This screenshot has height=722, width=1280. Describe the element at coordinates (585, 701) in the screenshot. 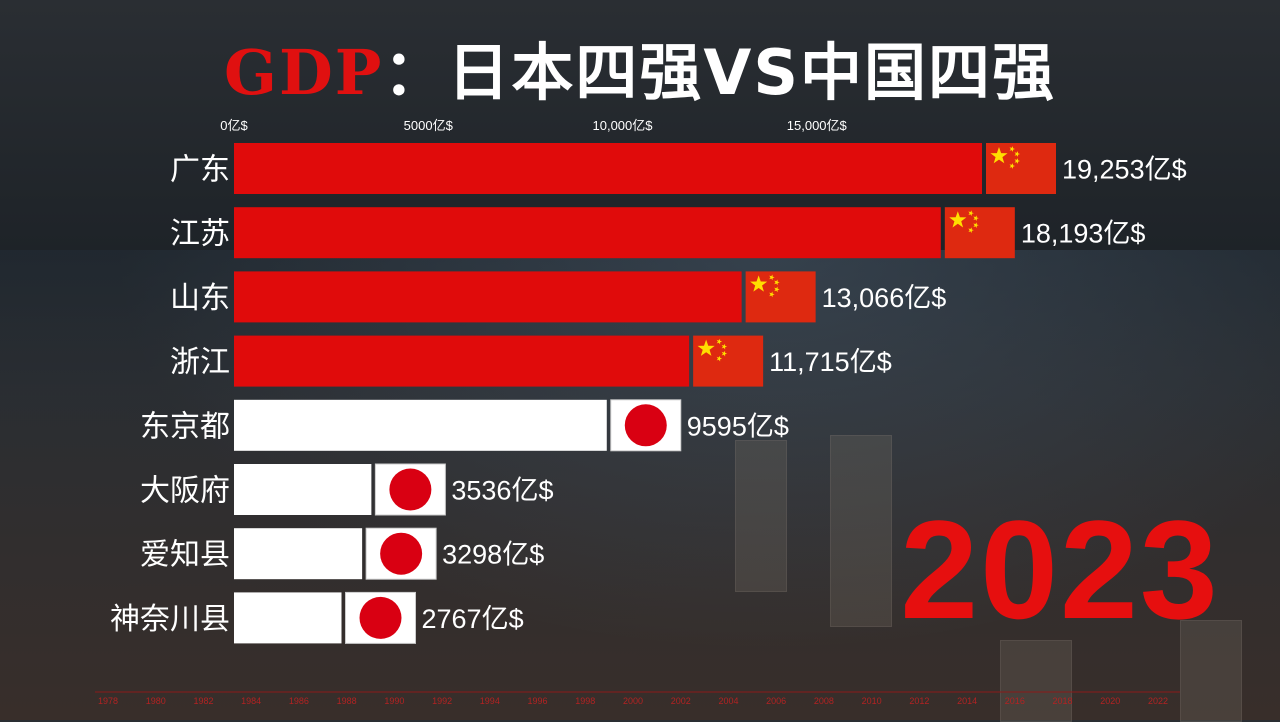

I see `timeline-year-label: 1998` at that location.